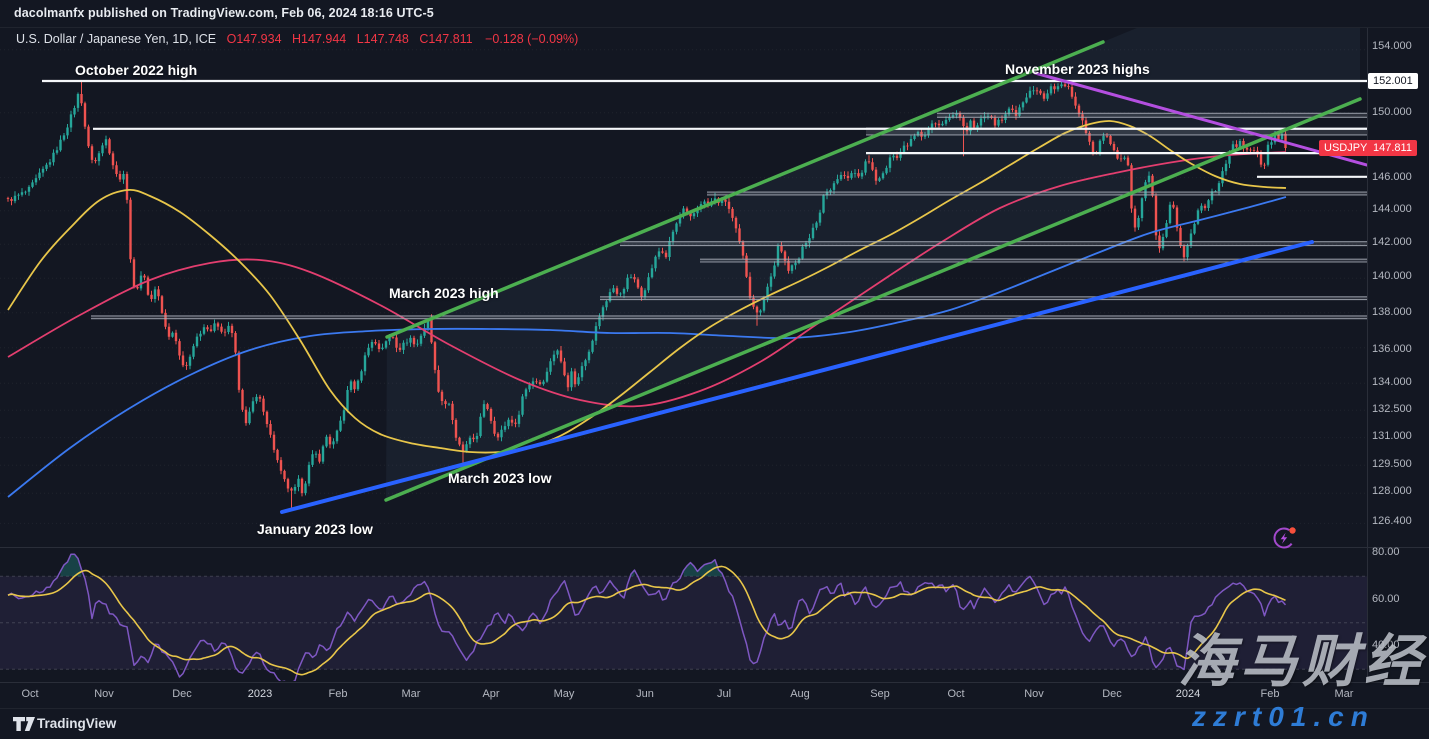 The width and height of the screenshot is (1429, 739). I want to click on high-label: H, so click(297, 39).